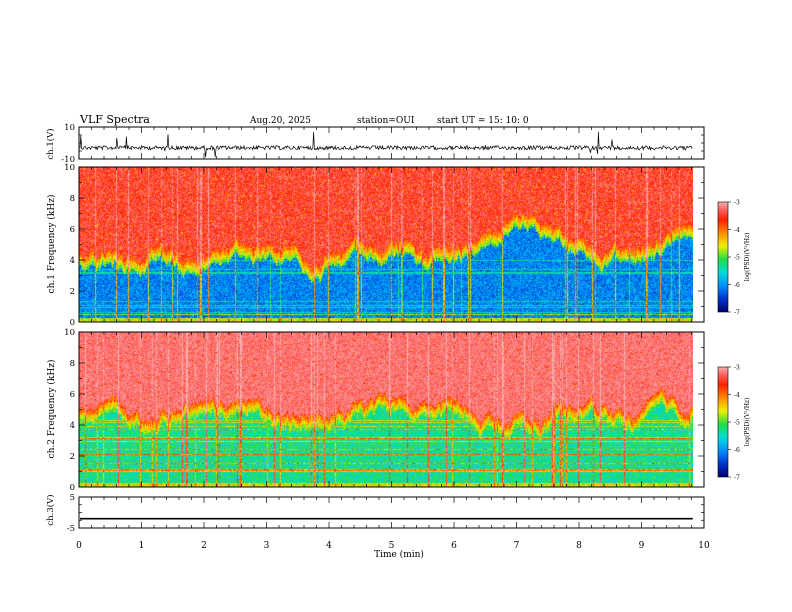  What do you see at coordinates (723, 422) in the screenshot?
I see `ch2-colorbar` at bounding box center [723, 422].